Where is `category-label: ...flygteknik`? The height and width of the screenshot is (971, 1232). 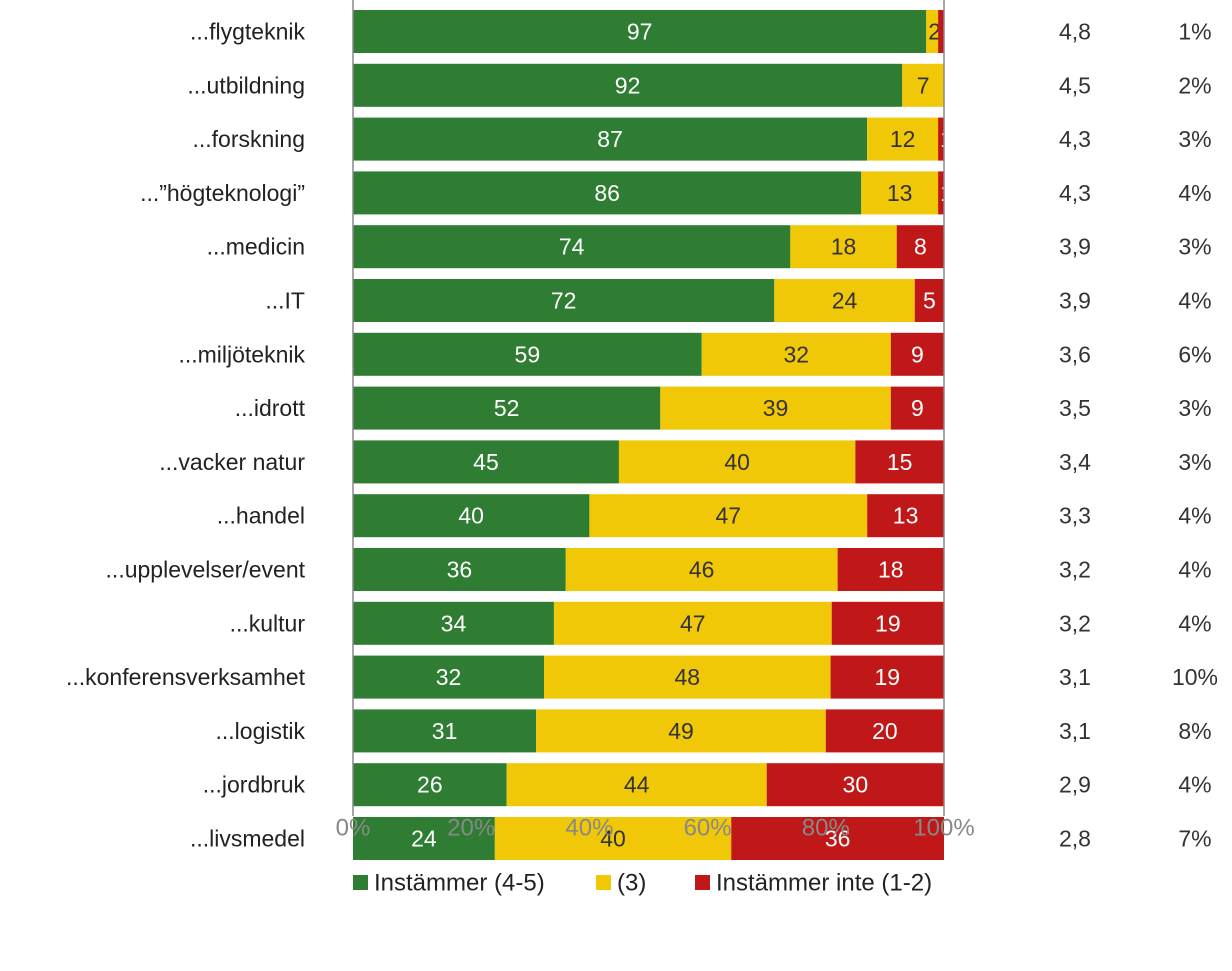 category-label: ...flygteknik is located at coordinates (248, 32).